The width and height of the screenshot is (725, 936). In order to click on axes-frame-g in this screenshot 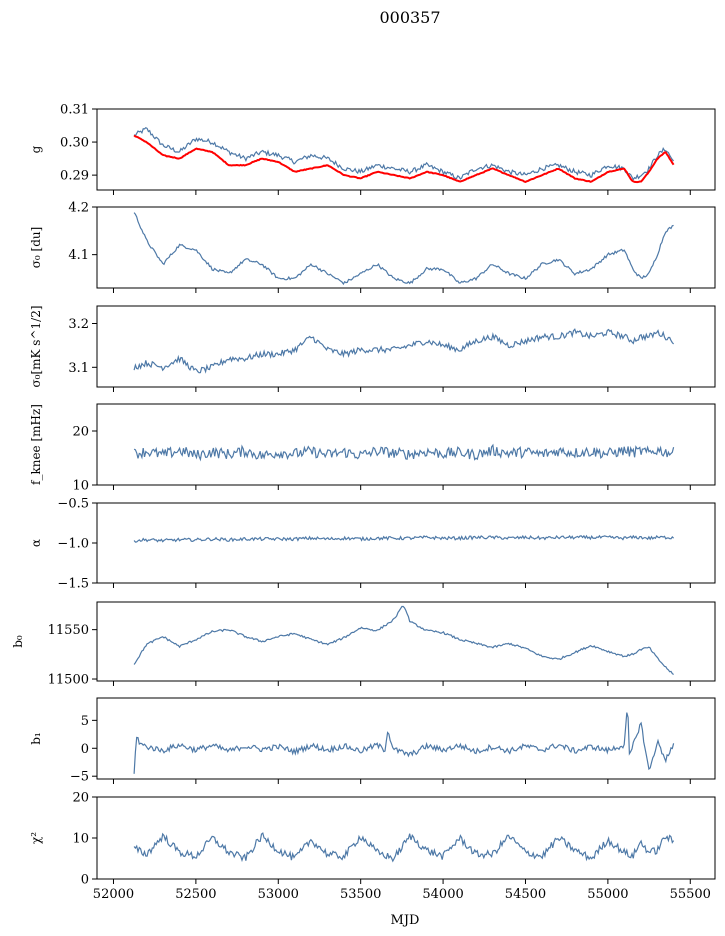, I will do `click(406, 149)`.